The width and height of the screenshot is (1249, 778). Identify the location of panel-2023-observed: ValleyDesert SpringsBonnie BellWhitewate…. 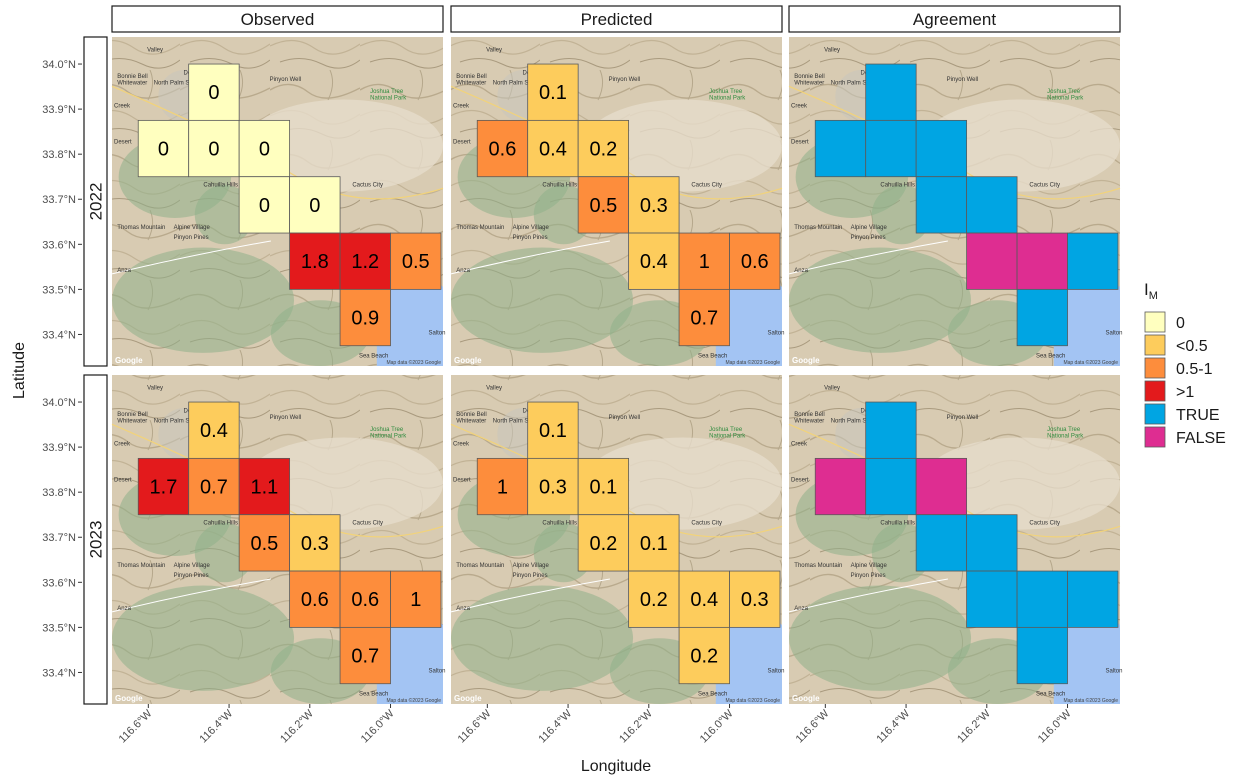
(278, 539).